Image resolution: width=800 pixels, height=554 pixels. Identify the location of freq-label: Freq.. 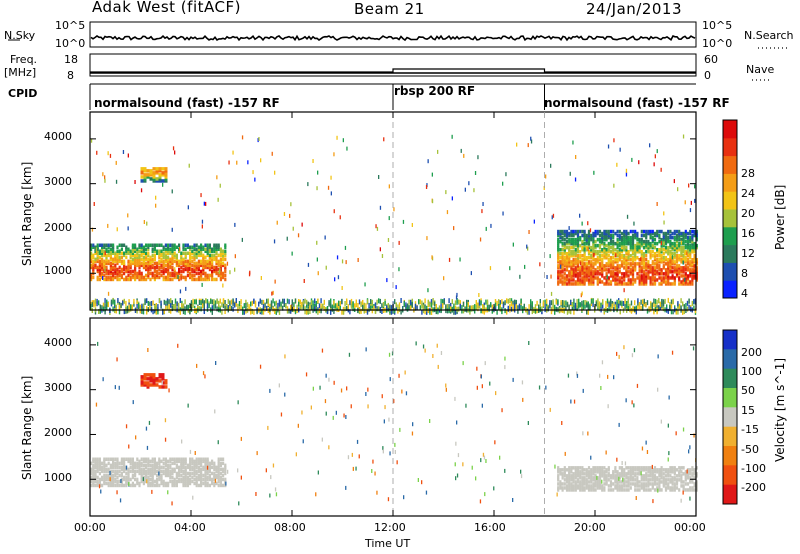
(24, 59).